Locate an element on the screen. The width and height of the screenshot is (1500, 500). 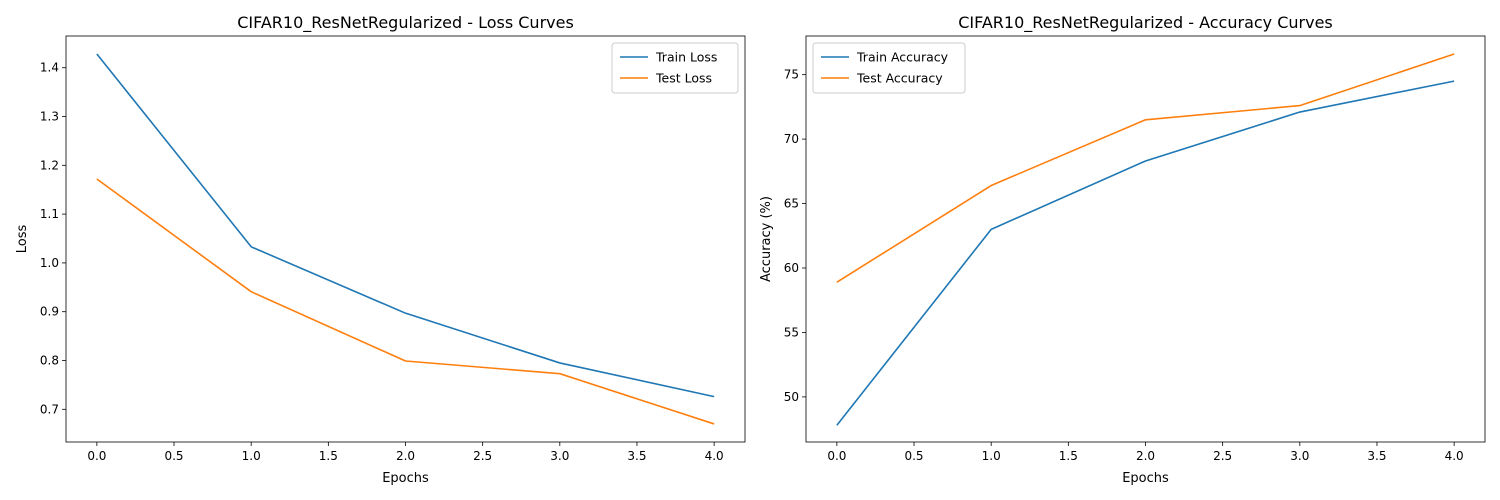
legend: Train Accuracy Test Accuracy is located at coordinates (889, 68).